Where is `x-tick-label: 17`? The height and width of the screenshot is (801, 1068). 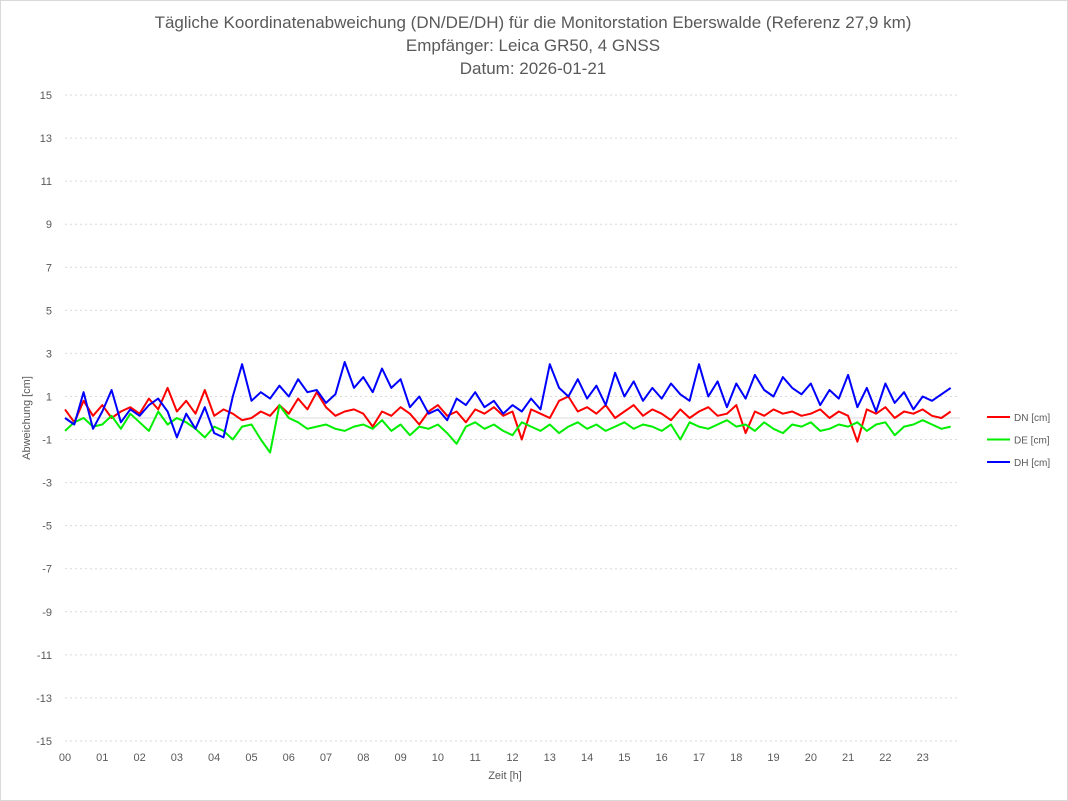 x-tick-label: 17 is located at coordinates (699, 758).